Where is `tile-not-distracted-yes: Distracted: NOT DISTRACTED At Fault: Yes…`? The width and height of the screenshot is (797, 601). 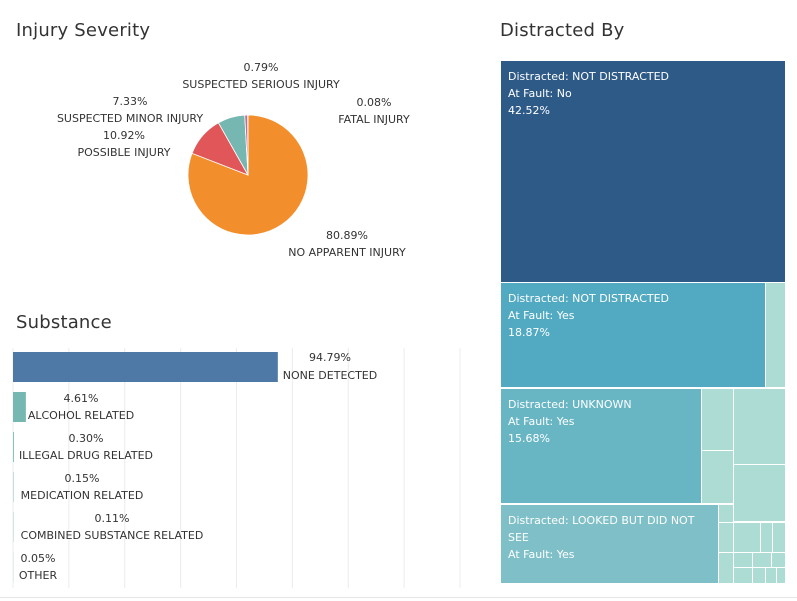
tile-not-distracted-yes: Distracted: NOT DISTRACTED At Fault: Yes… is located at coordinates (633, 335).